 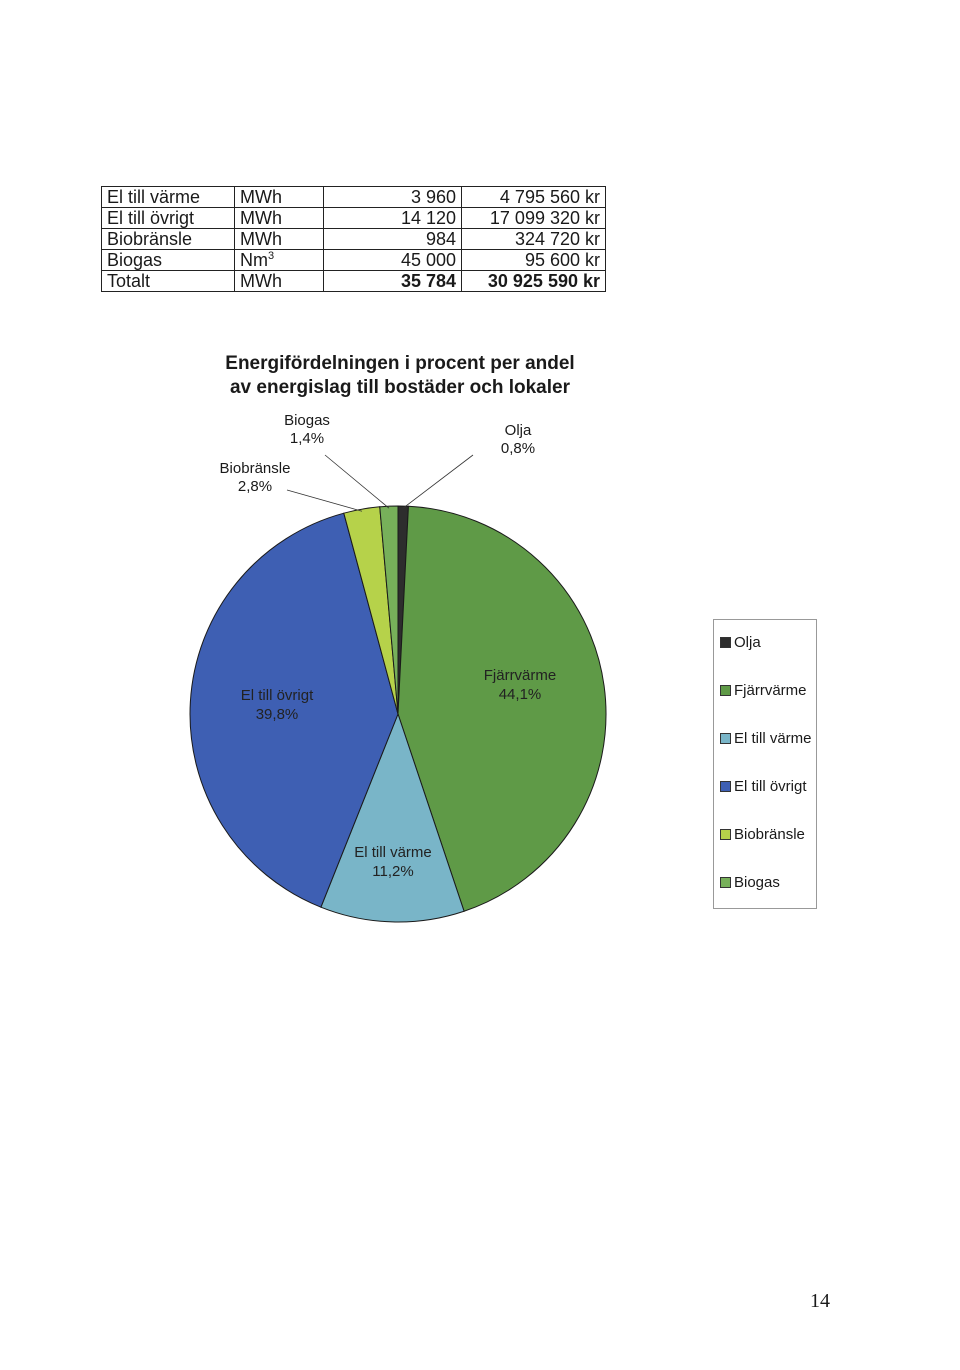 I want to click on unit-cell: Nm3, so click(x=279, y=260).